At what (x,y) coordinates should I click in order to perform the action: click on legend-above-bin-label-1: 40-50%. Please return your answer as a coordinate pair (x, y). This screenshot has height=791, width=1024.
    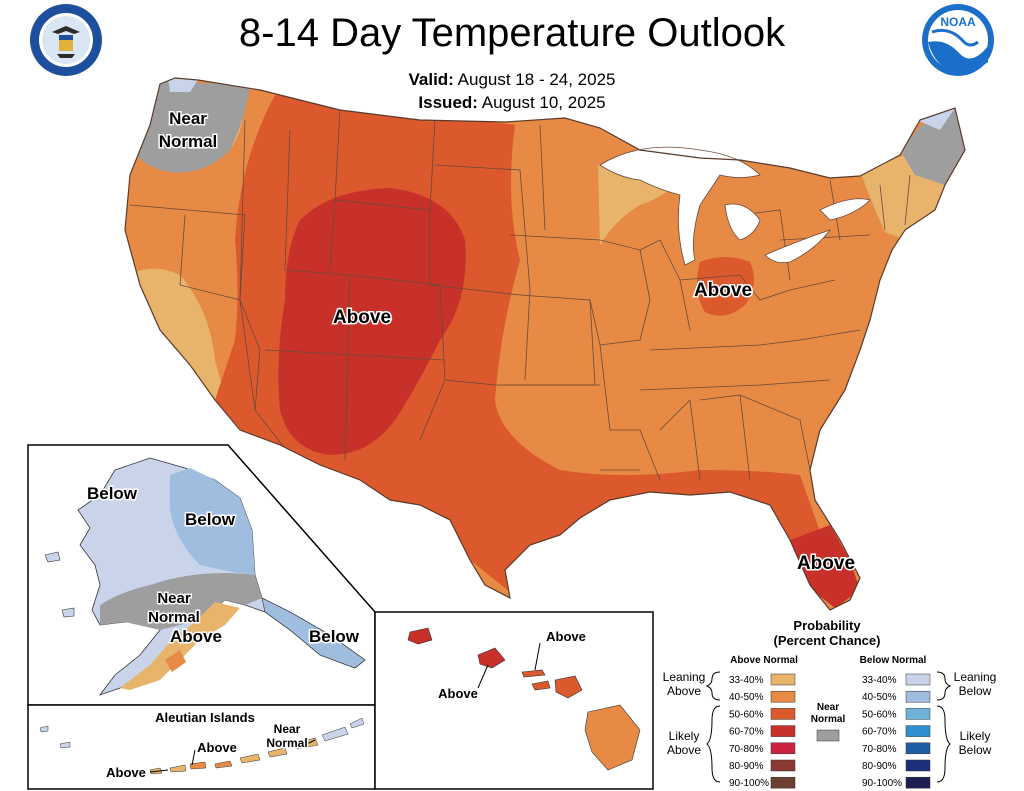
    Looking at the image, I should click on (746, 697).